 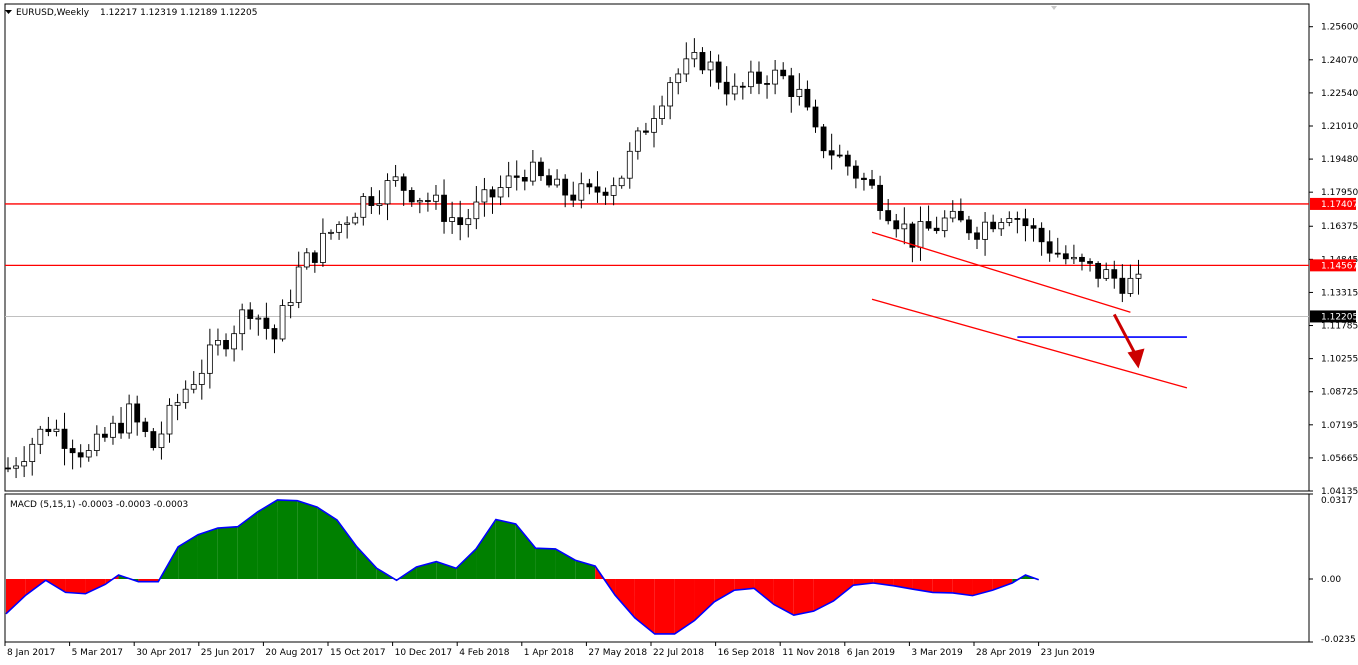 What do you see at coordinates (1339, 426) in the screenshot?
I see `price-tick-label: 1.07195` at bounding box center [1339, 426].